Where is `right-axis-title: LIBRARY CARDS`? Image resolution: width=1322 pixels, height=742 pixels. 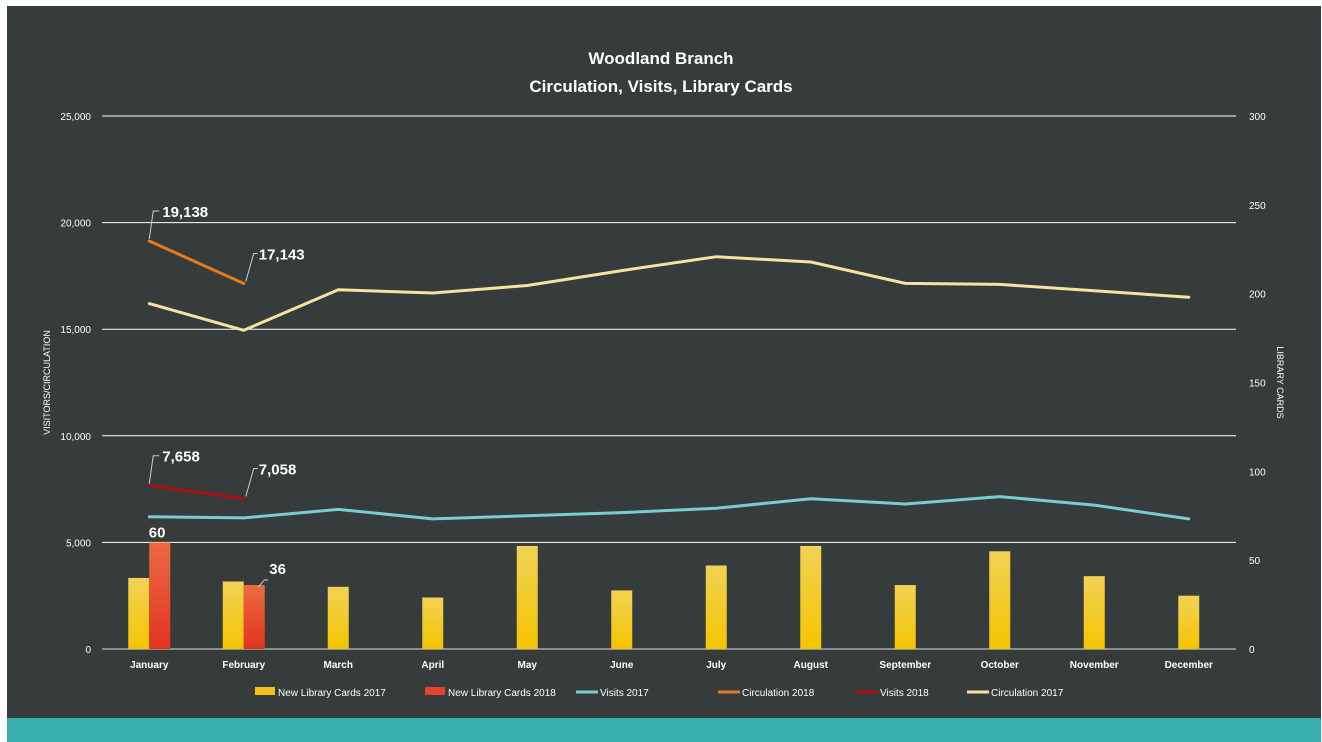
right-axis-title: LIBRARY CARDS is located at coordinates (1280, 382).